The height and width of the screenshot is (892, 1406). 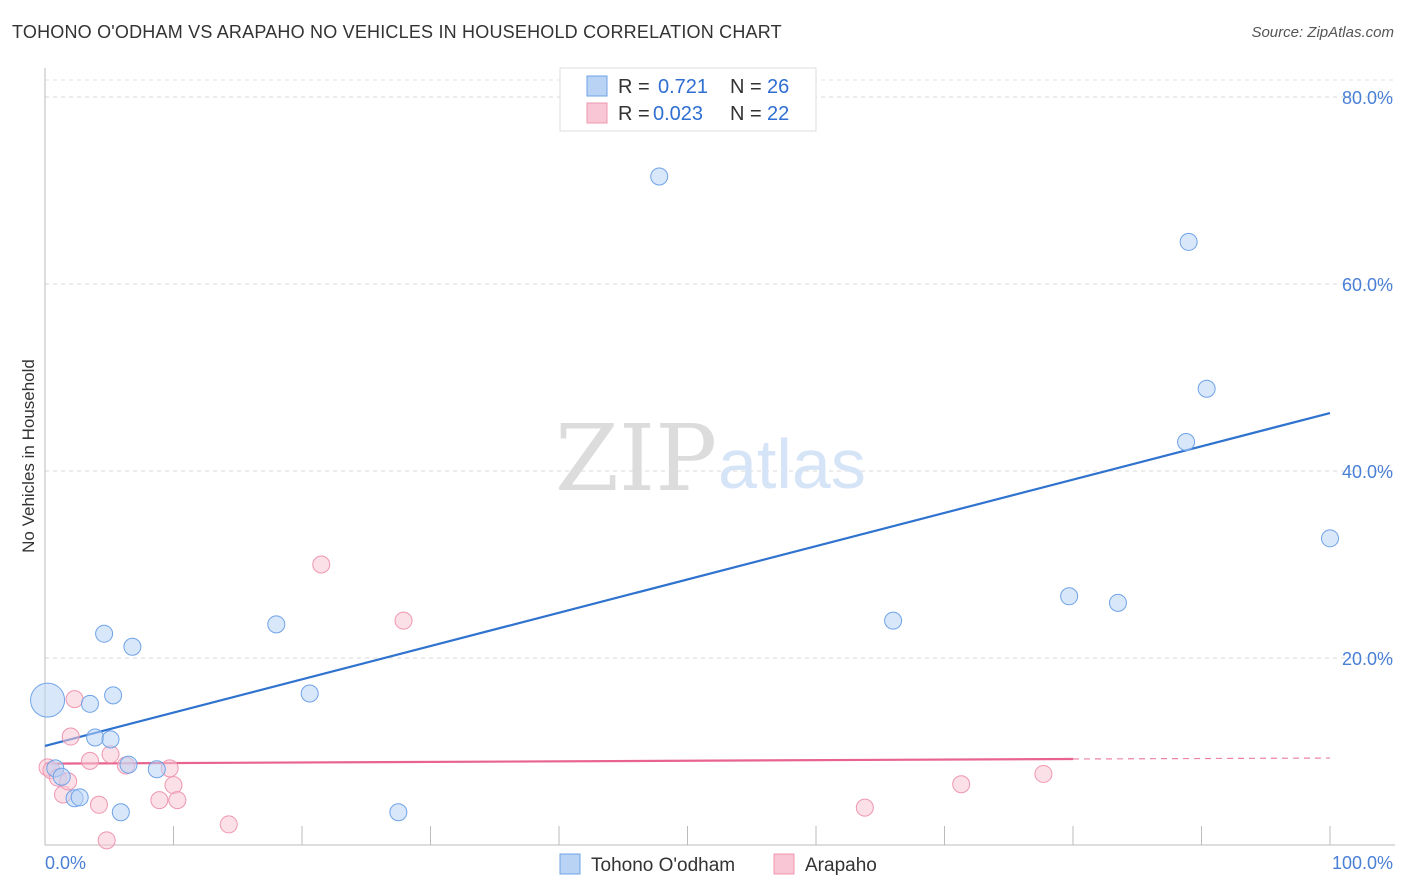 I want to click on series-legend-label-tohono: Tohono O'odham, so click(x=663, y=865).